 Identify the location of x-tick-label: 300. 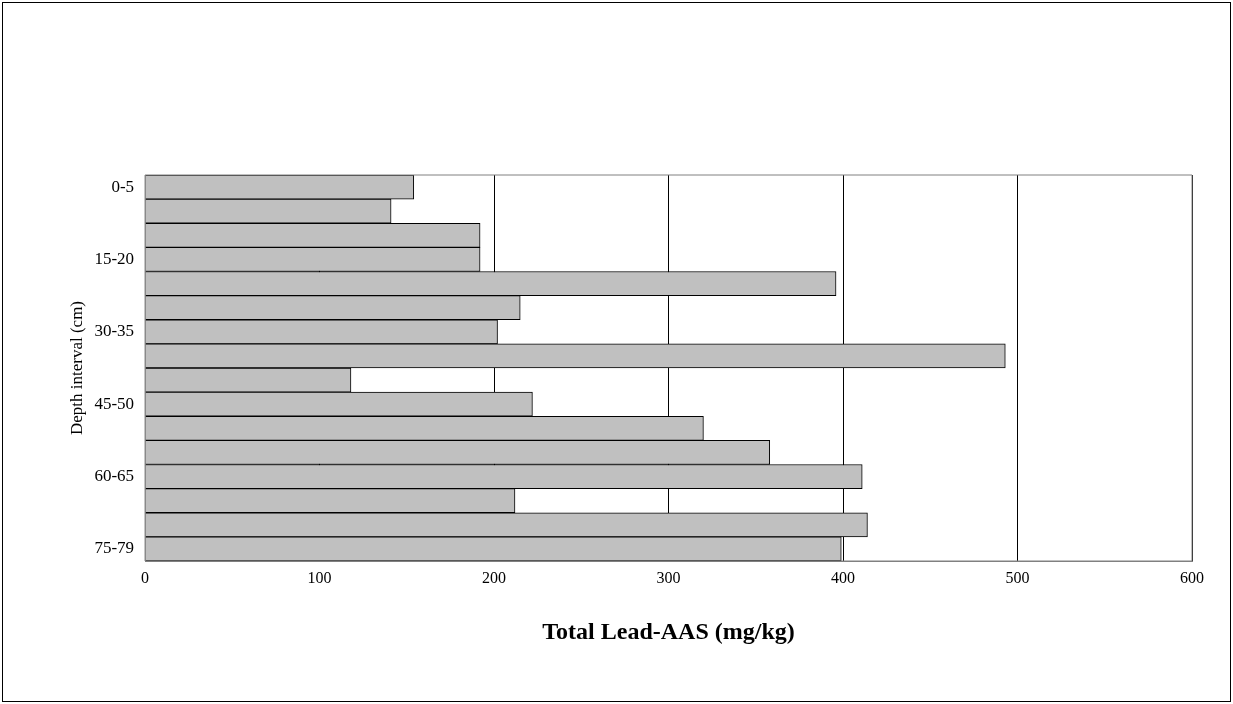
(668, 577).